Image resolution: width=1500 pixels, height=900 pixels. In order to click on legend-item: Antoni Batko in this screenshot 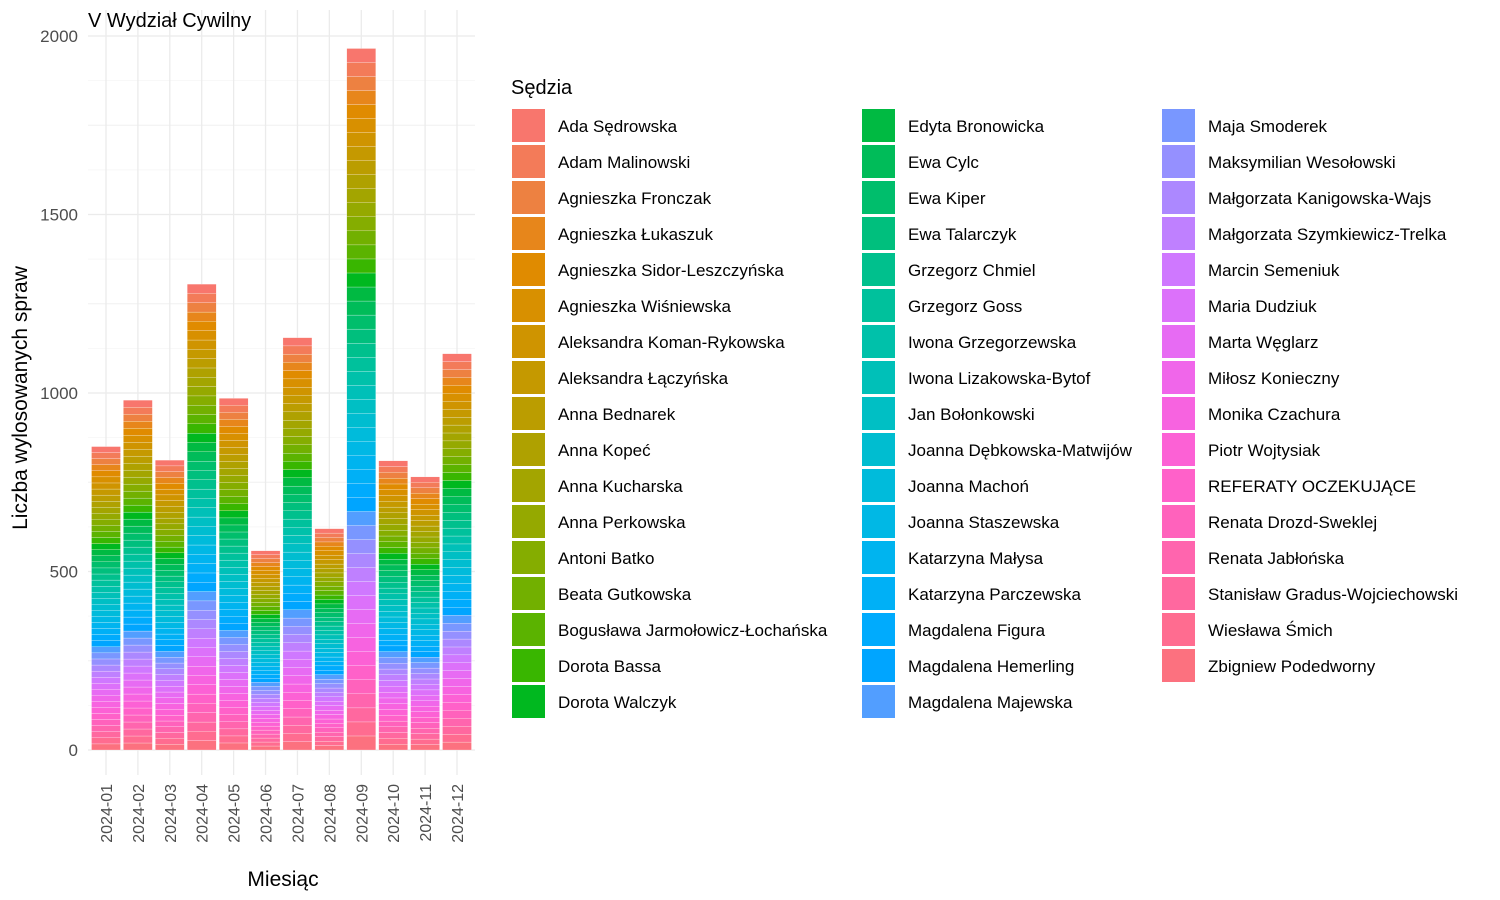, I will do `click(583, 557)`.